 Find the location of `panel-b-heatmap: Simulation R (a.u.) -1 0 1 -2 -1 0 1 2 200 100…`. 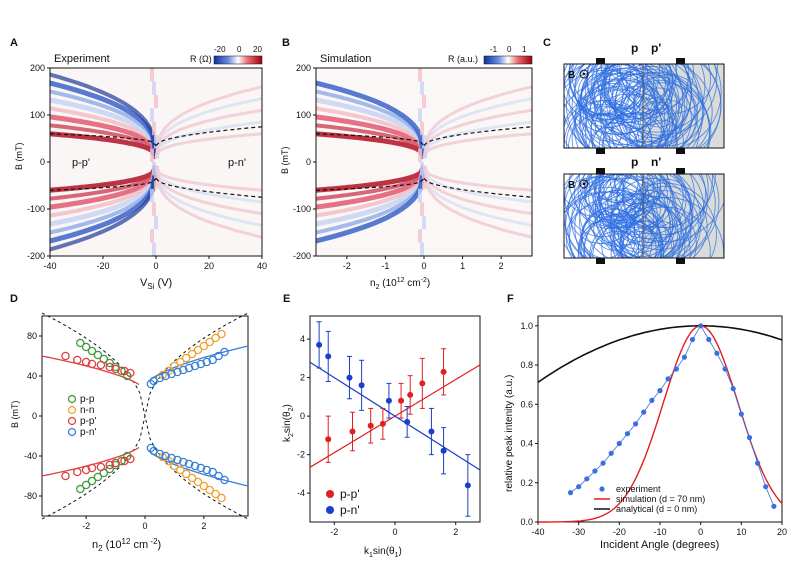

panel-b-heatmap: Simulation R (a.u.) -1 0 1 -2 -1 0 1 2 200 100… is located at coordinates (406, 168).